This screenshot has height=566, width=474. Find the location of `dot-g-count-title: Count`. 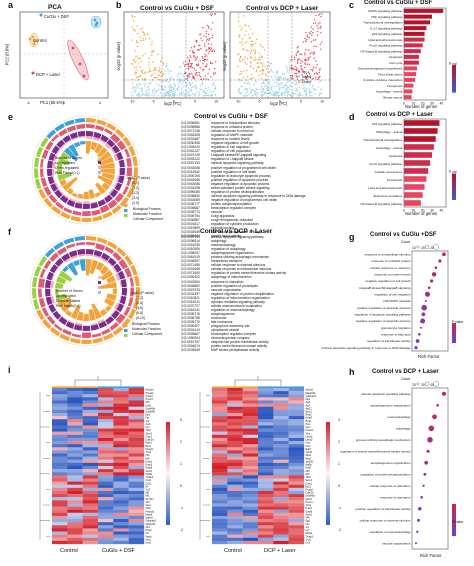

dot-g-count-title: Count is located at coordinates (406, 242).